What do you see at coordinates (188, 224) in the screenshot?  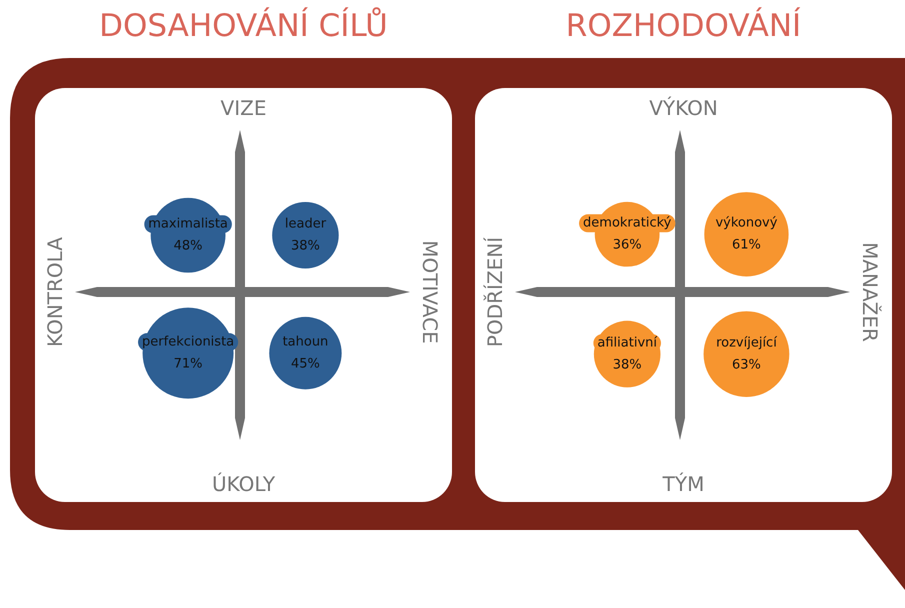 I see `category-label: maximalista` at bounding box center [188, 224].